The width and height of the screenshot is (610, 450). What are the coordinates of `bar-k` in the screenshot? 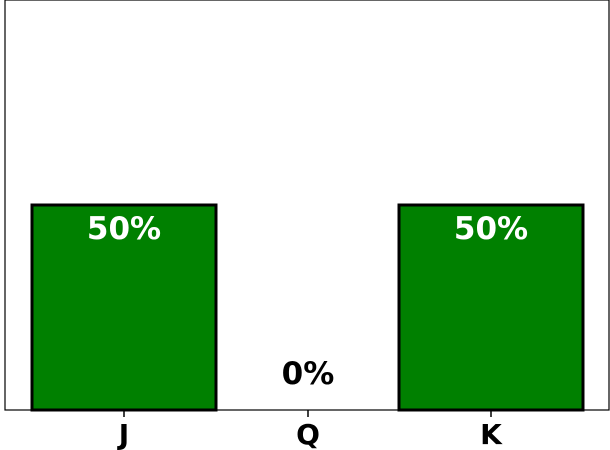 It's located at (491, 307).